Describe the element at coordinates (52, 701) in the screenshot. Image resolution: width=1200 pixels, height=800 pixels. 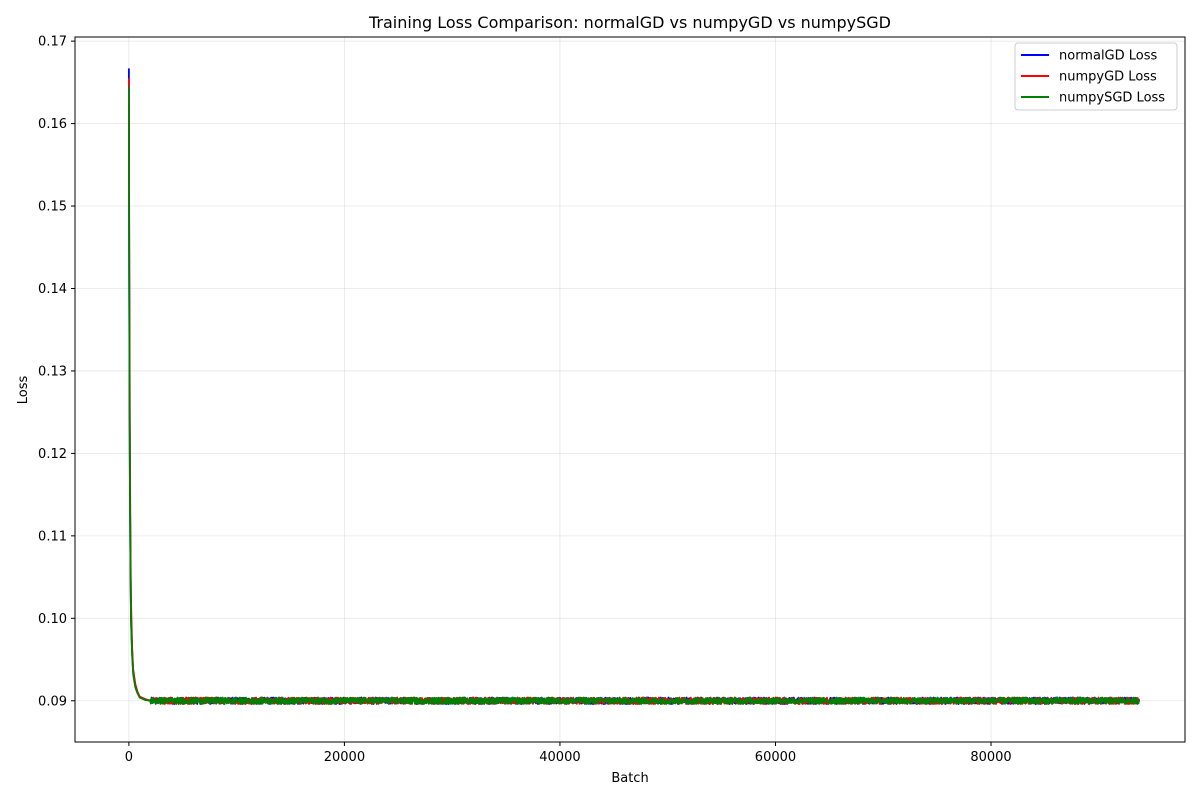
I see `y-tick-label: 0.09` at that location.